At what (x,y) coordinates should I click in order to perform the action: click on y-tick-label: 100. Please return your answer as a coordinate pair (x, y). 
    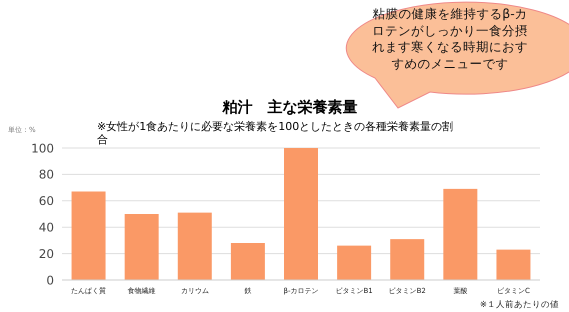
    Looking at the image, I should click on (42, 148).